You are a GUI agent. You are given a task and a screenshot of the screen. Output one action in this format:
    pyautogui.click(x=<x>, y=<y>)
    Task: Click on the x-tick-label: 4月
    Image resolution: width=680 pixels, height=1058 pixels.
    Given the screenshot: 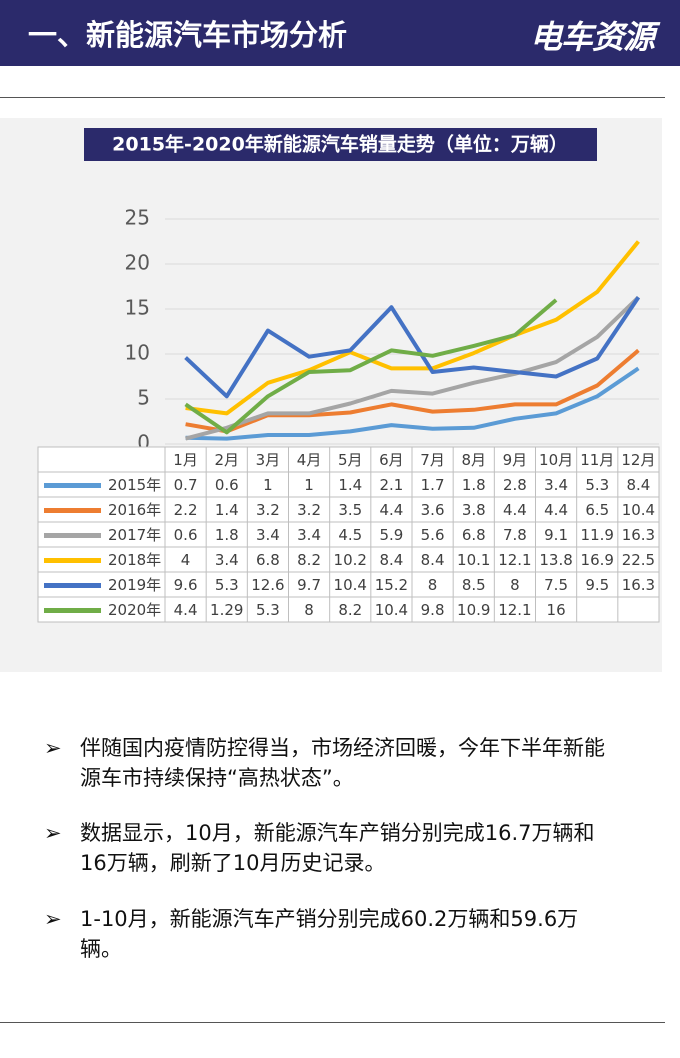 What is the action you would take?
    pyautogui.click(x=309, y=460)
    